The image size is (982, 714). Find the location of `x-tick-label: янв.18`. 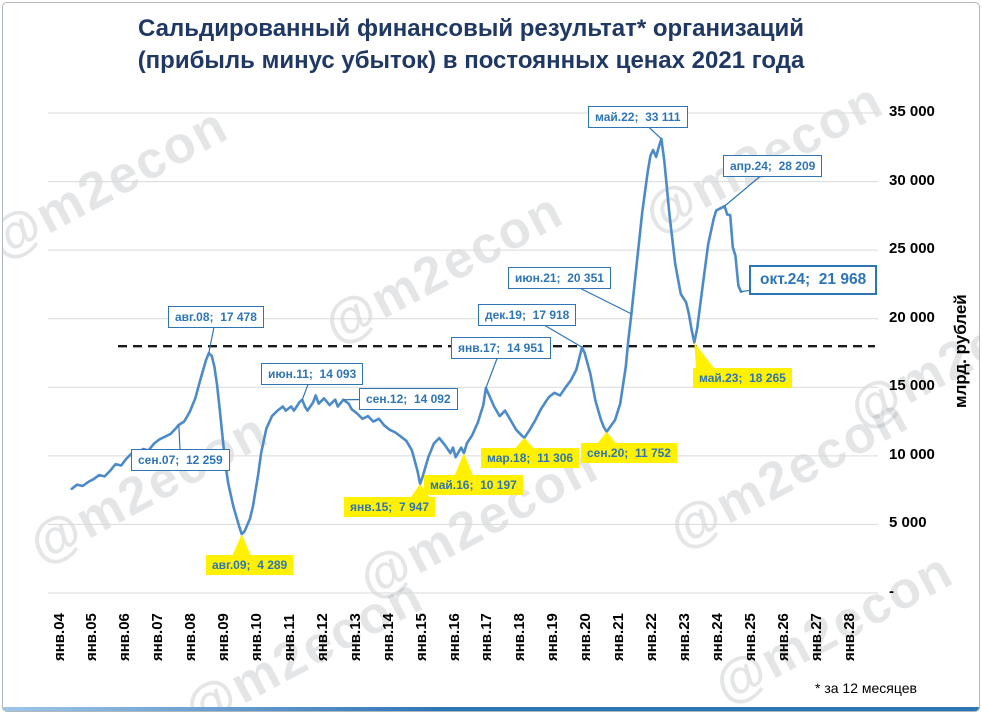

x-tick-label: янв.18 is located at coordinates (520, 637).